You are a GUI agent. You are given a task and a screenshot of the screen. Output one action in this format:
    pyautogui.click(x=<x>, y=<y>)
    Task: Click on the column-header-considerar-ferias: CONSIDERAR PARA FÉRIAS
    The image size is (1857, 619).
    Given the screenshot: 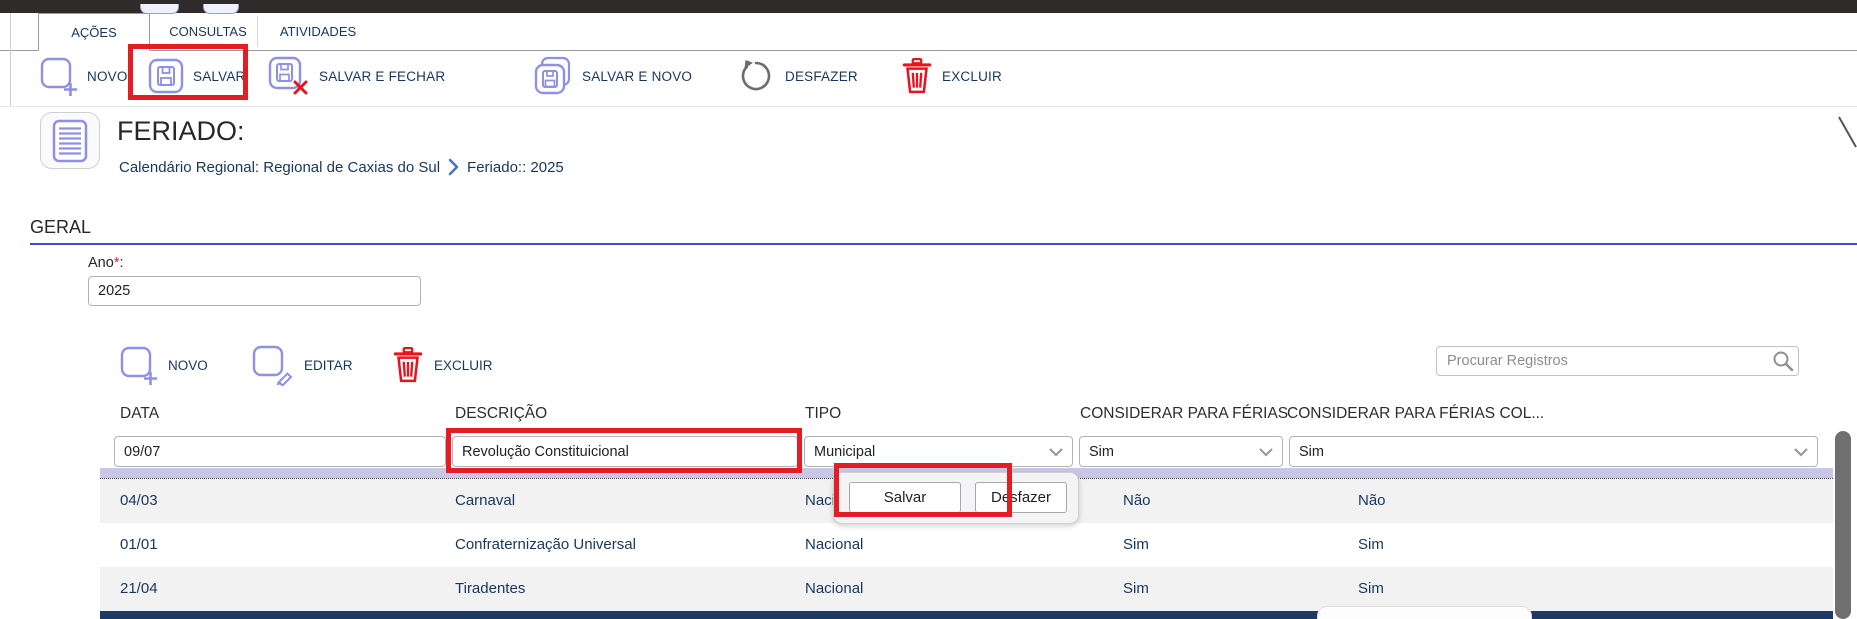 What is the action you would take?
    pyautogui.click(x=1184, y=413)
    